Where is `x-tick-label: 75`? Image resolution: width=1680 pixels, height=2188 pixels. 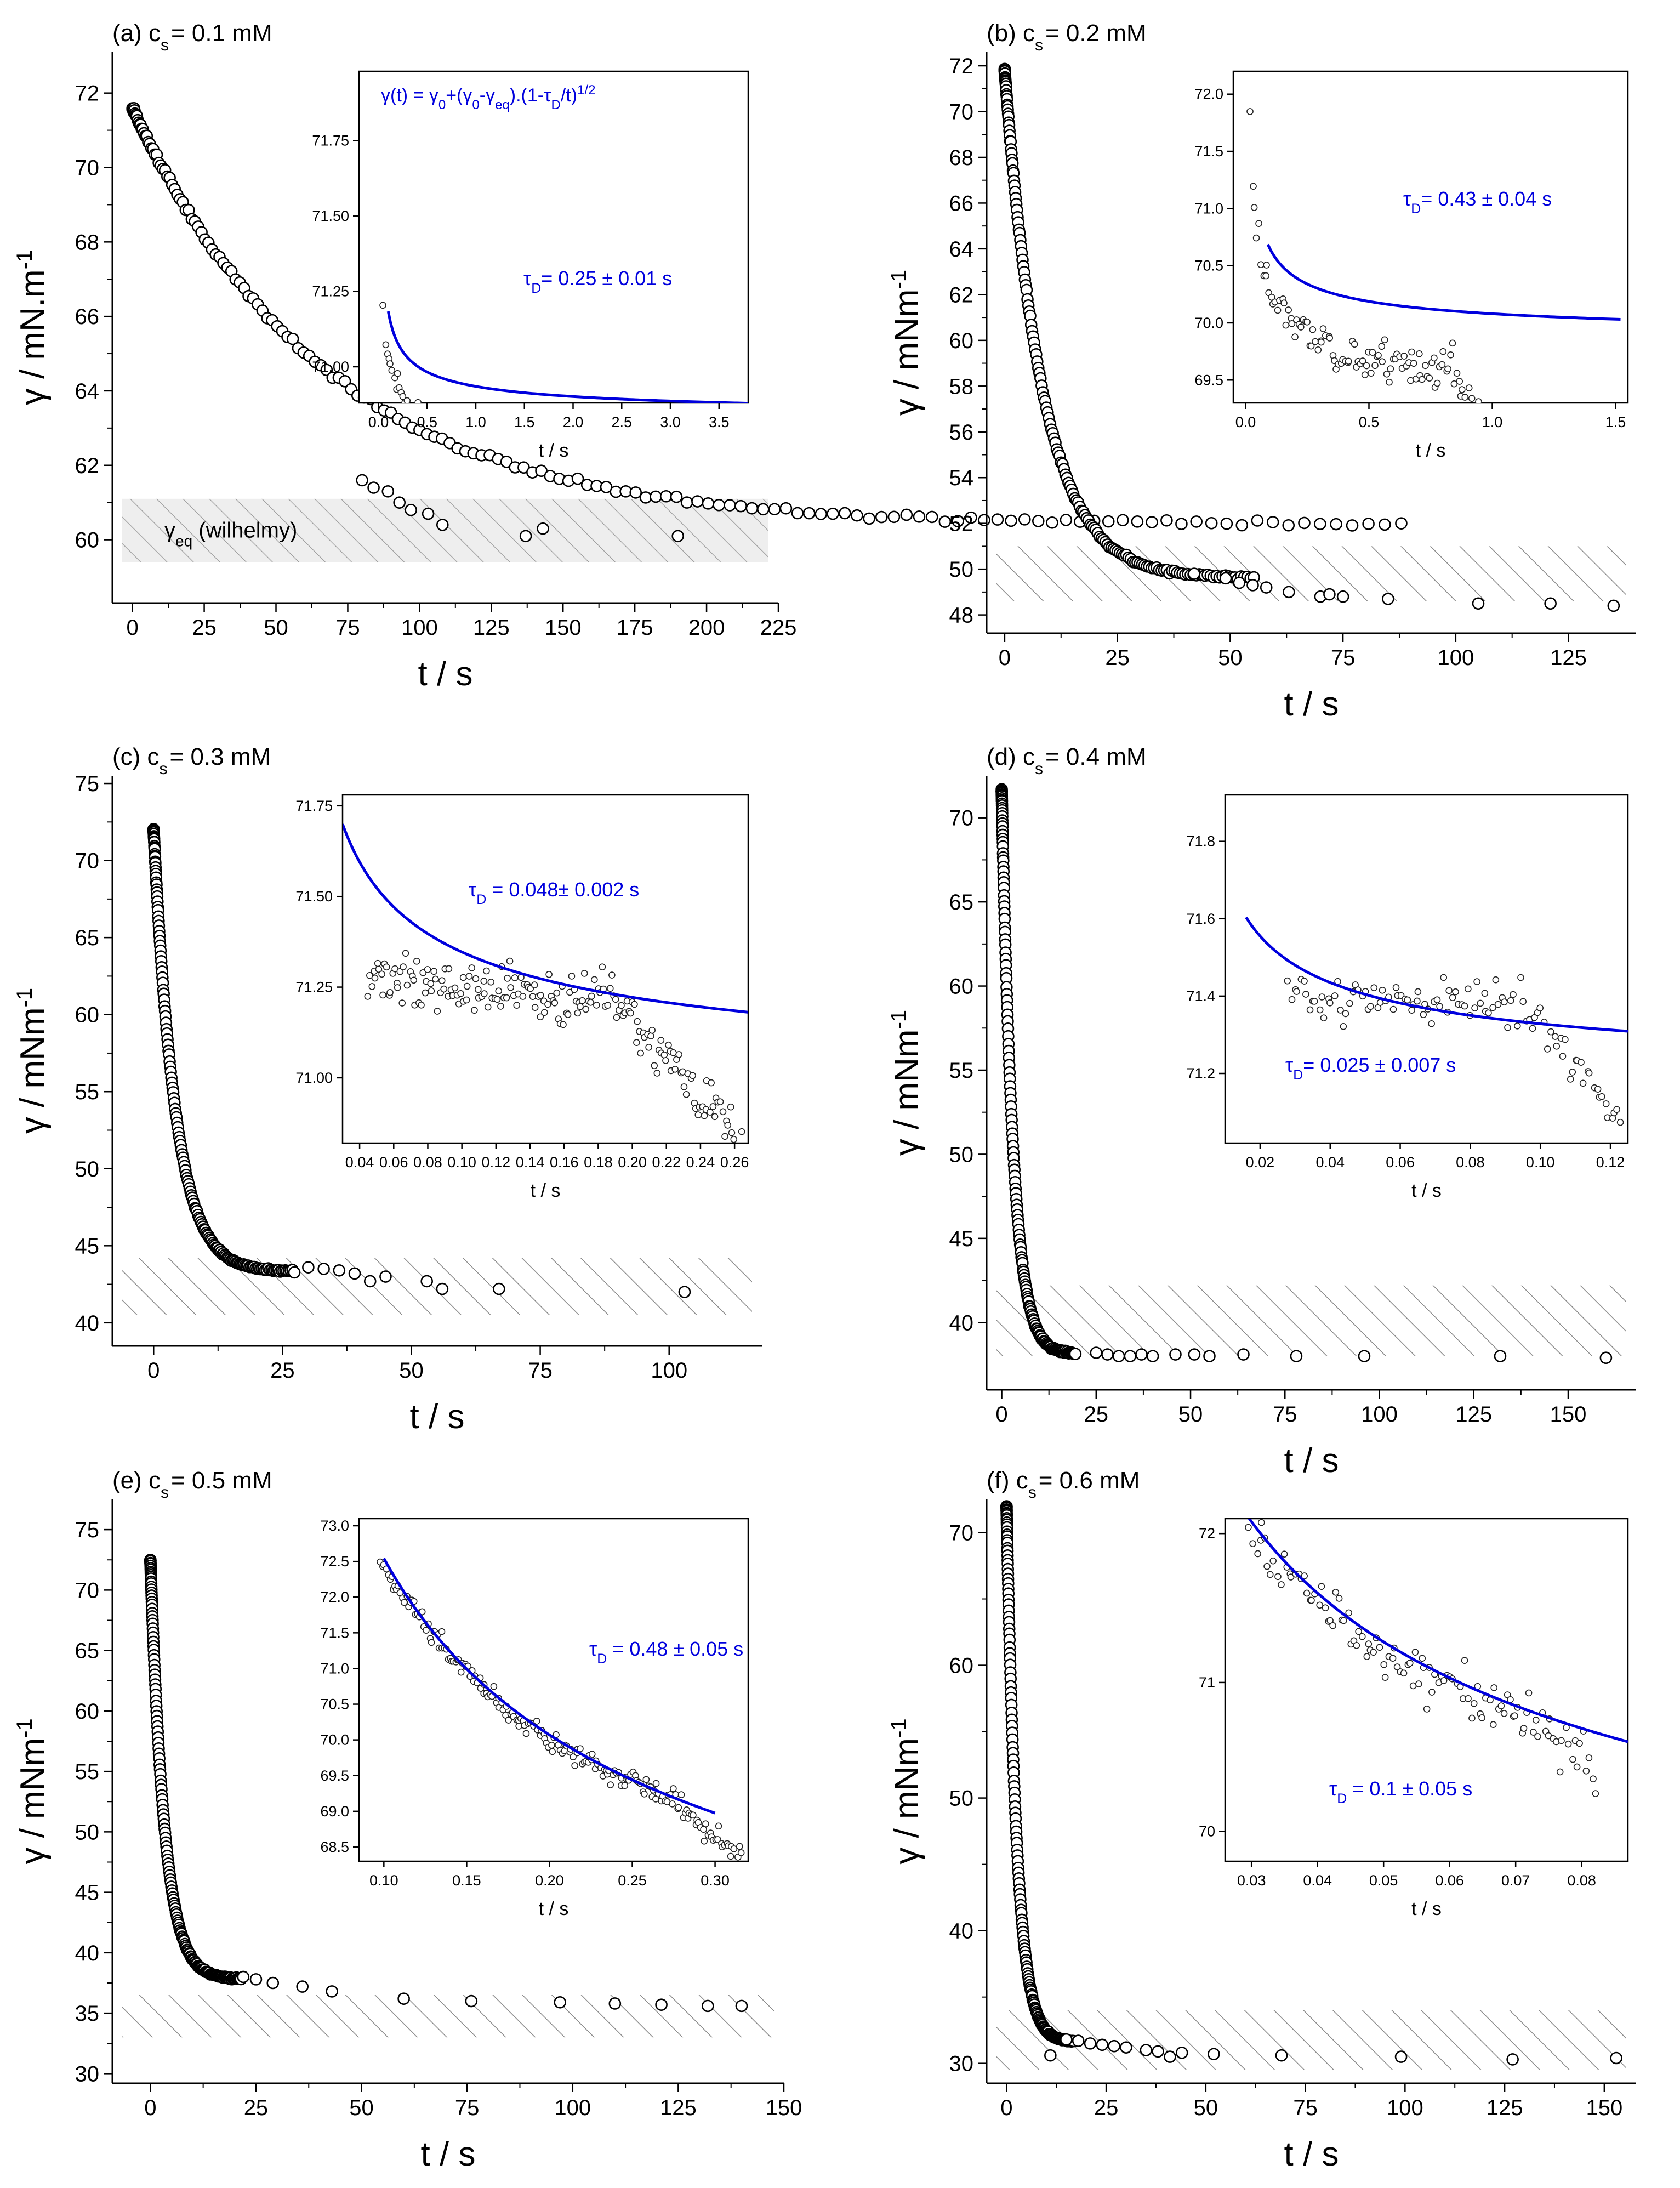
x-tick-label: 75 is located at coordinates (467, 2108).